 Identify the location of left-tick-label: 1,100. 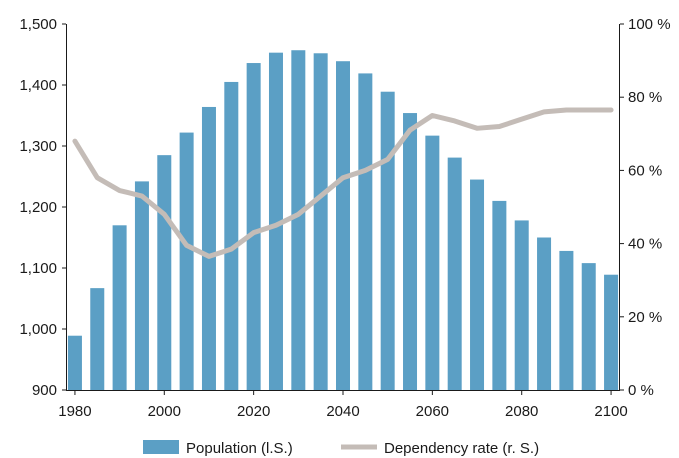
(38, 268).